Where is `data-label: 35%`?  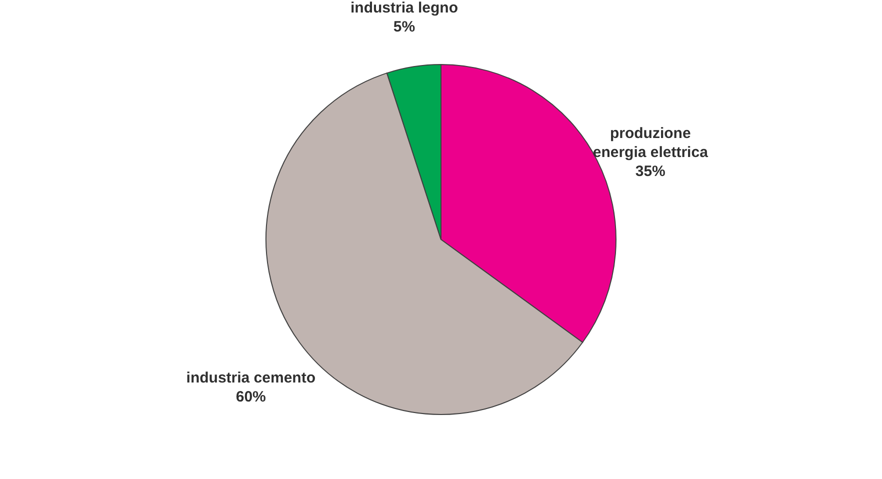
data-label: 35% is located at coordinates (650, 171).